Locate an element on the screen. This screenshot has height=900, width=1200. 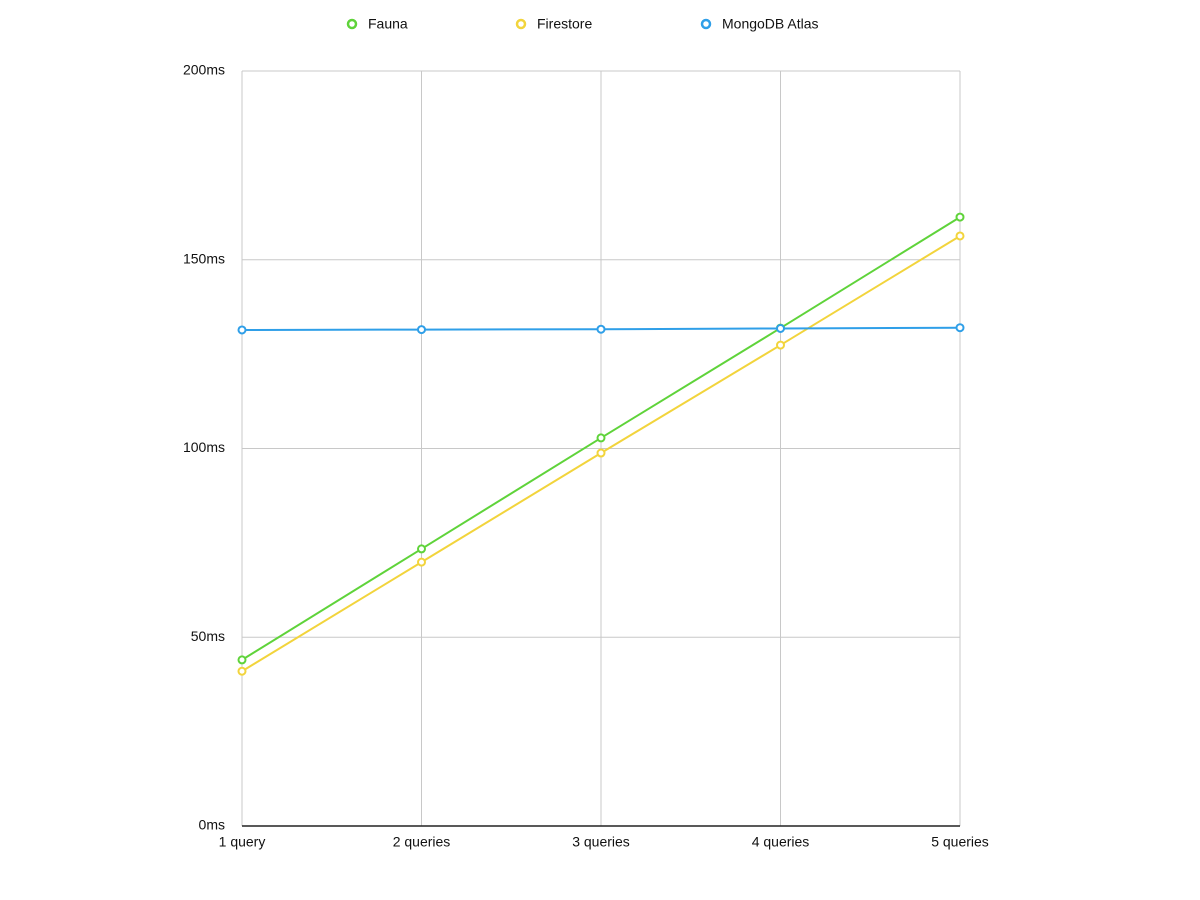
x-tick-label: 3 queries is located at coordinates (601, 842).